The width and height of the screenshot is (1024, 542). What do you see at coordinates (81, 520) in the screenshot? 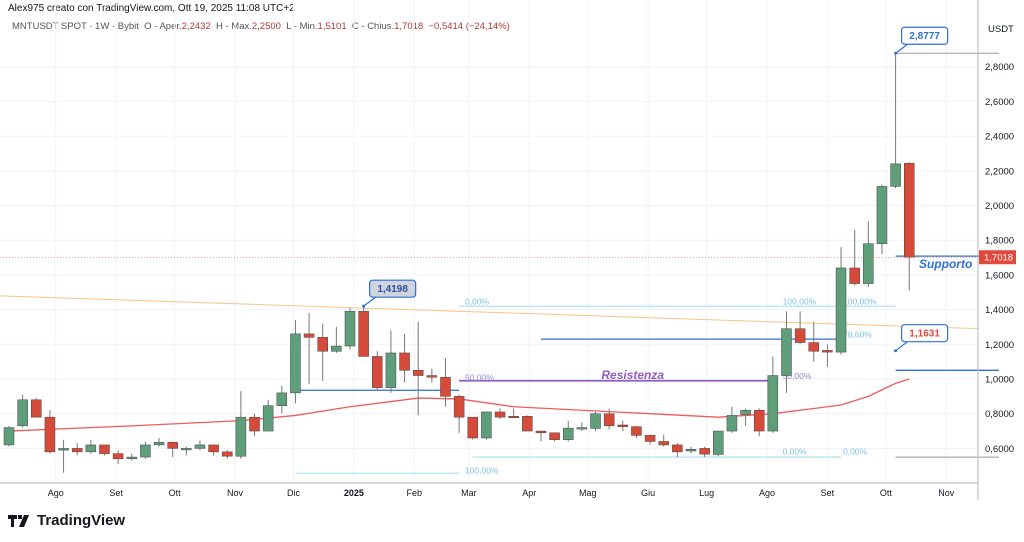
I see `logo-text: TradingView` at bounding box center [81, 520].